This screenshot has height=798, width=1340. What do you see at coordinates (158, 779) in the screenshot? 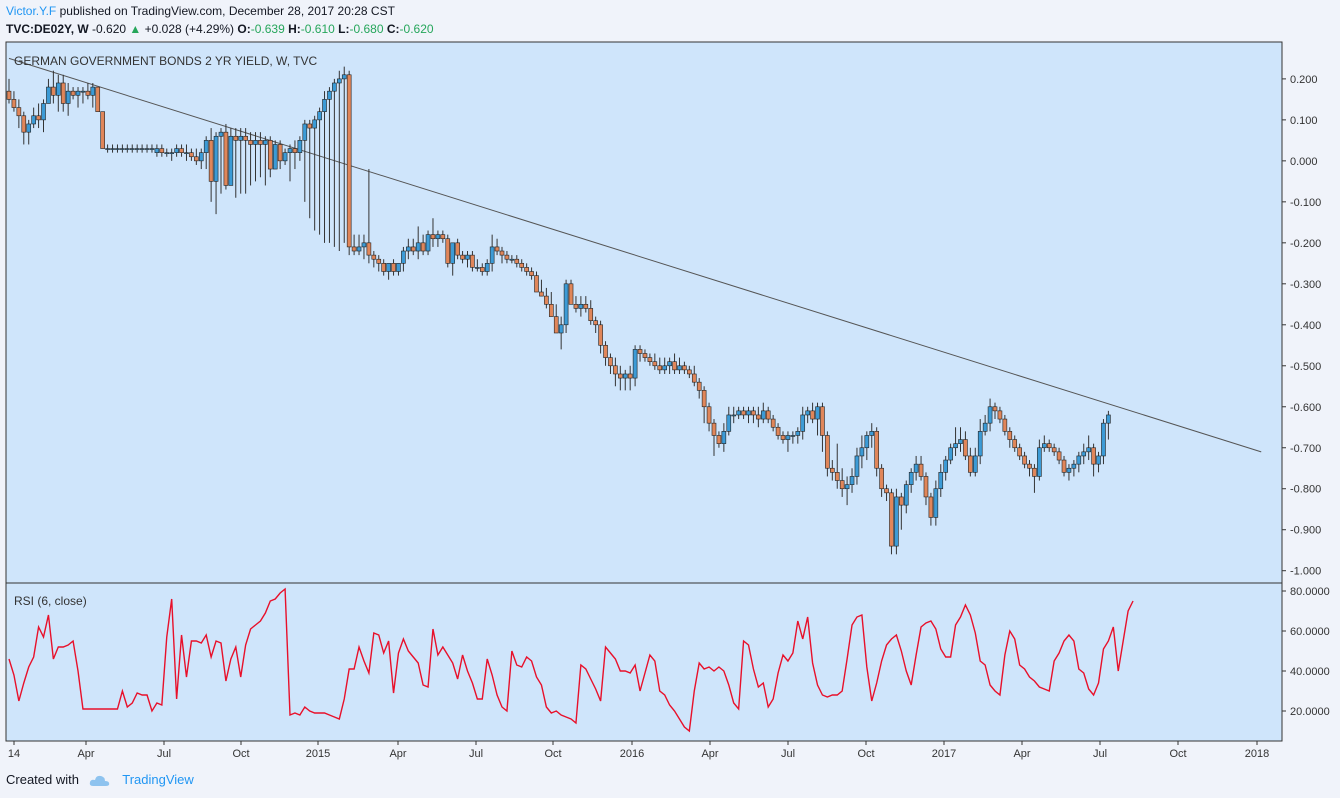
I see `tradingview-brand-link: TradingView` at bounding box center [158, 779].